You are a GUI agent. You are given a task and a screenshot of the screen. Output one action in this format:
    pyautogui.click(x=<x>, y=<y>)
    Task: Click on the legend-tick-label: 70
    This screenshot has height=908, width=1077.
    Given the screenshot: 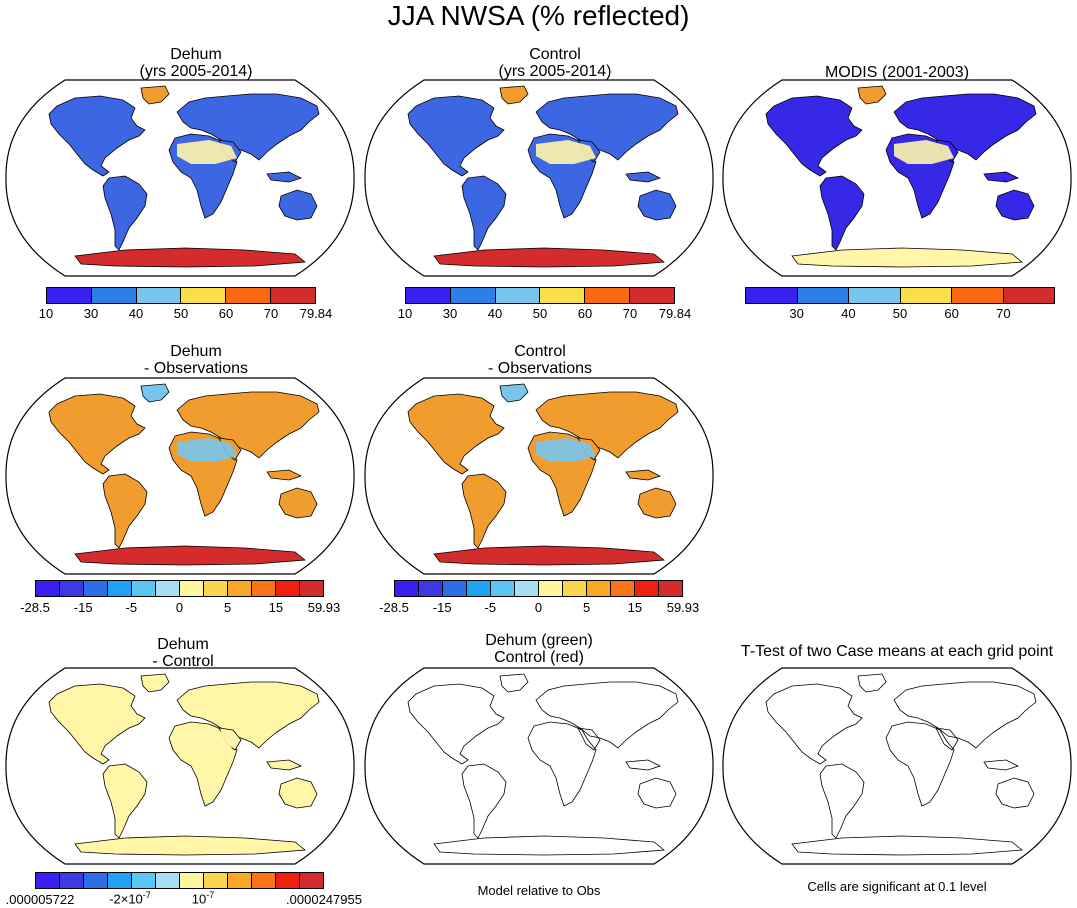 What is the action you would take?
    pyautogui.click(x=1003, y=313)
    